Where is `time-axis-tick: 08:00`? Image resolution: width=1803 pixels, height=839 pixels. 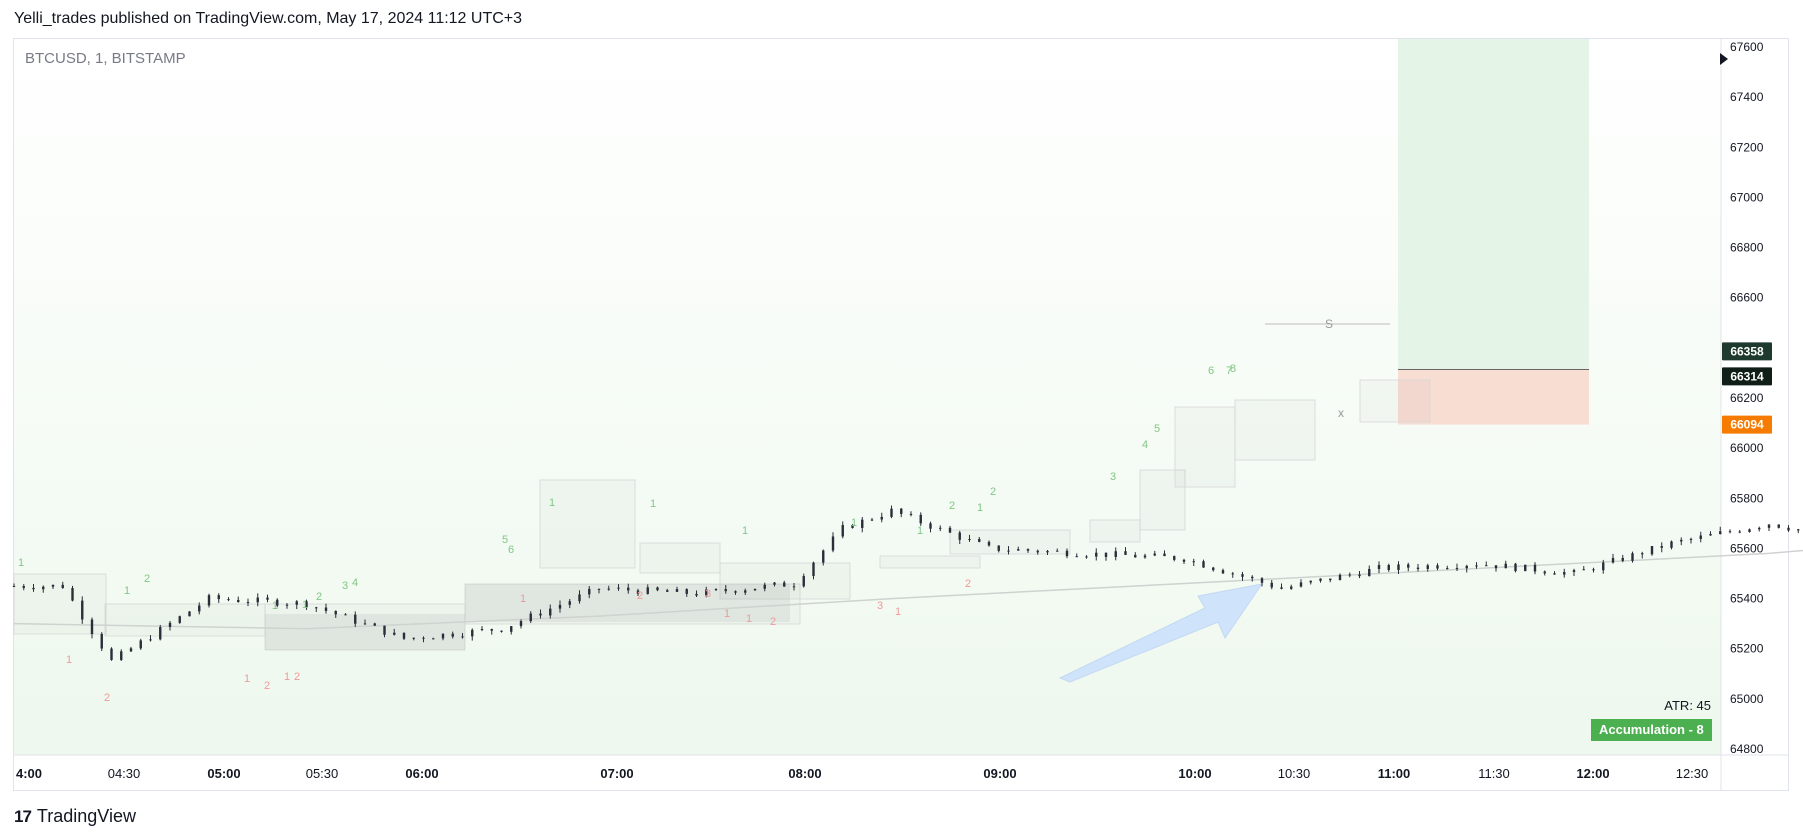 time-axis-tick: 08:00 is located at coordinates (804, 773).